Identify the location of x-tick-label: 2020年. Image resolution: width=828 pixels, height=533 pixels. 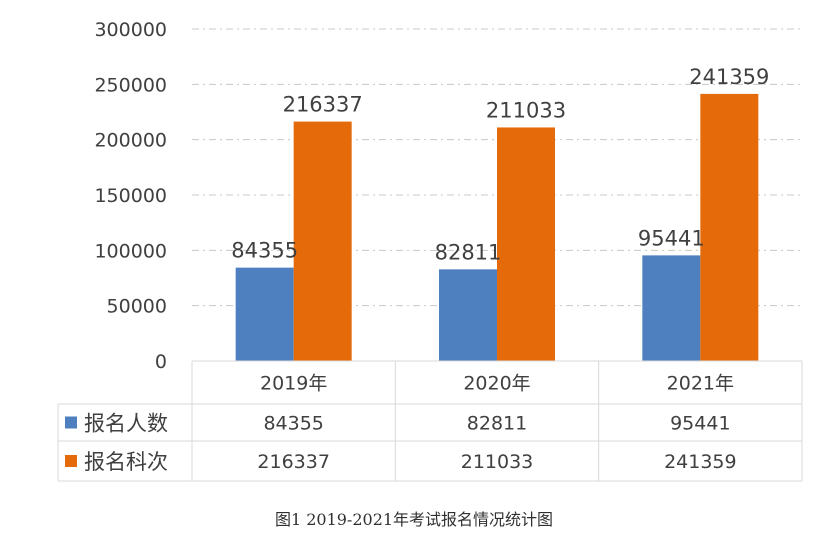
(496, 384).